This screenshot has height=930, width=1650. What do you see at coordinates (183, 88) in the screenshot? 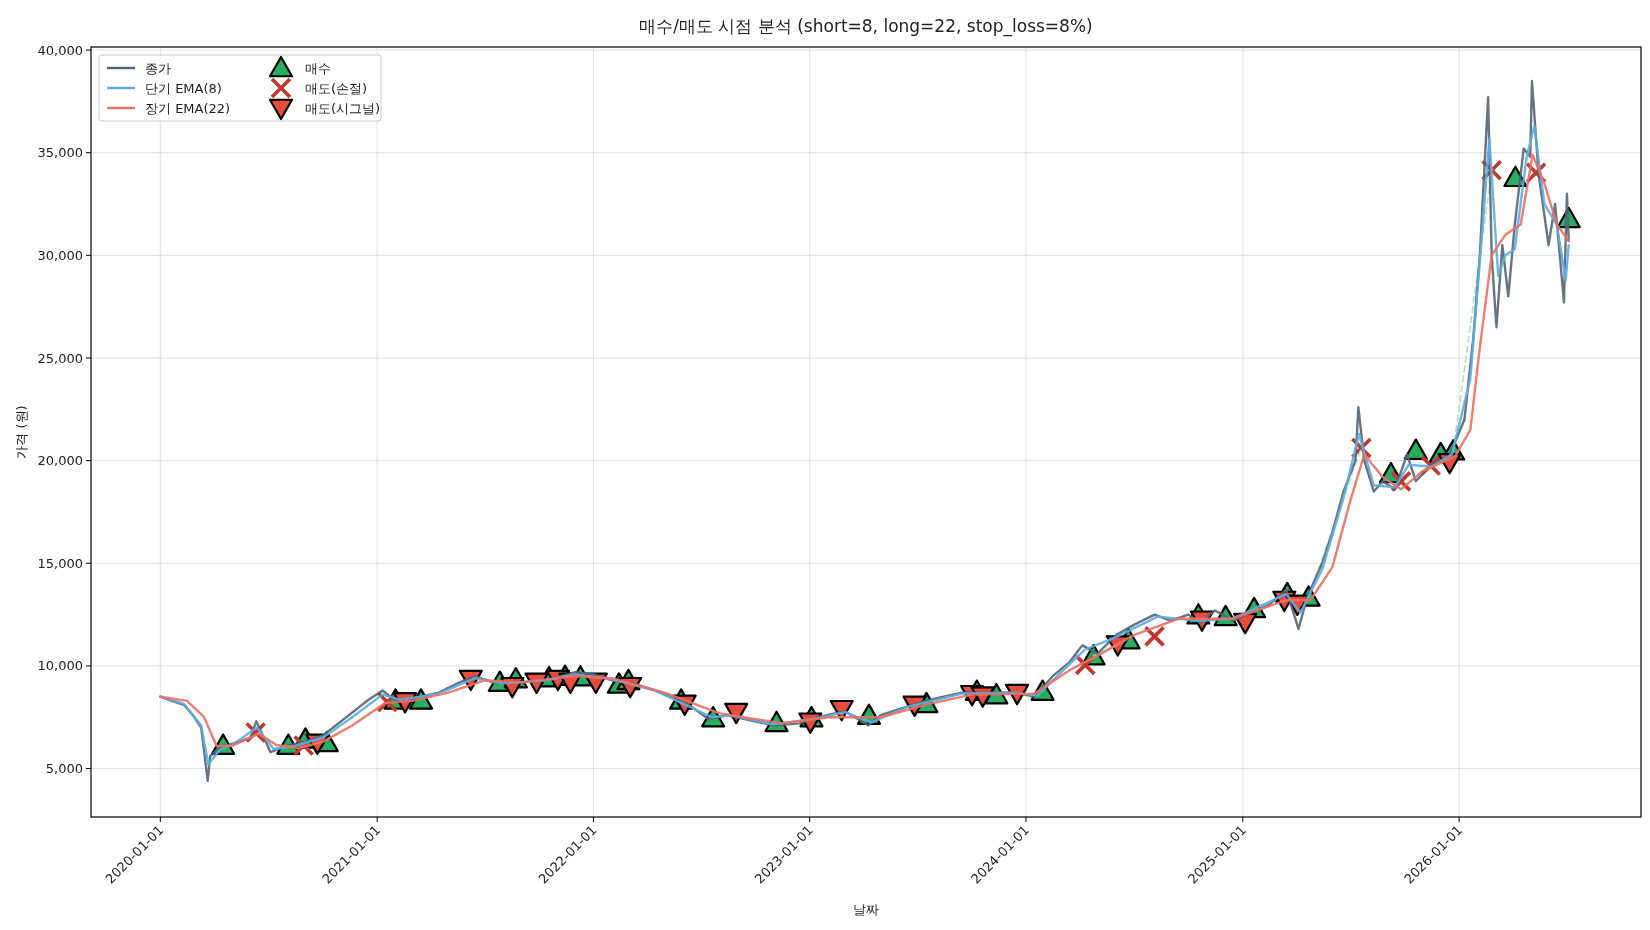
I see `legend-label: 단기 EMA(8)` at bounding box center [183, 88].